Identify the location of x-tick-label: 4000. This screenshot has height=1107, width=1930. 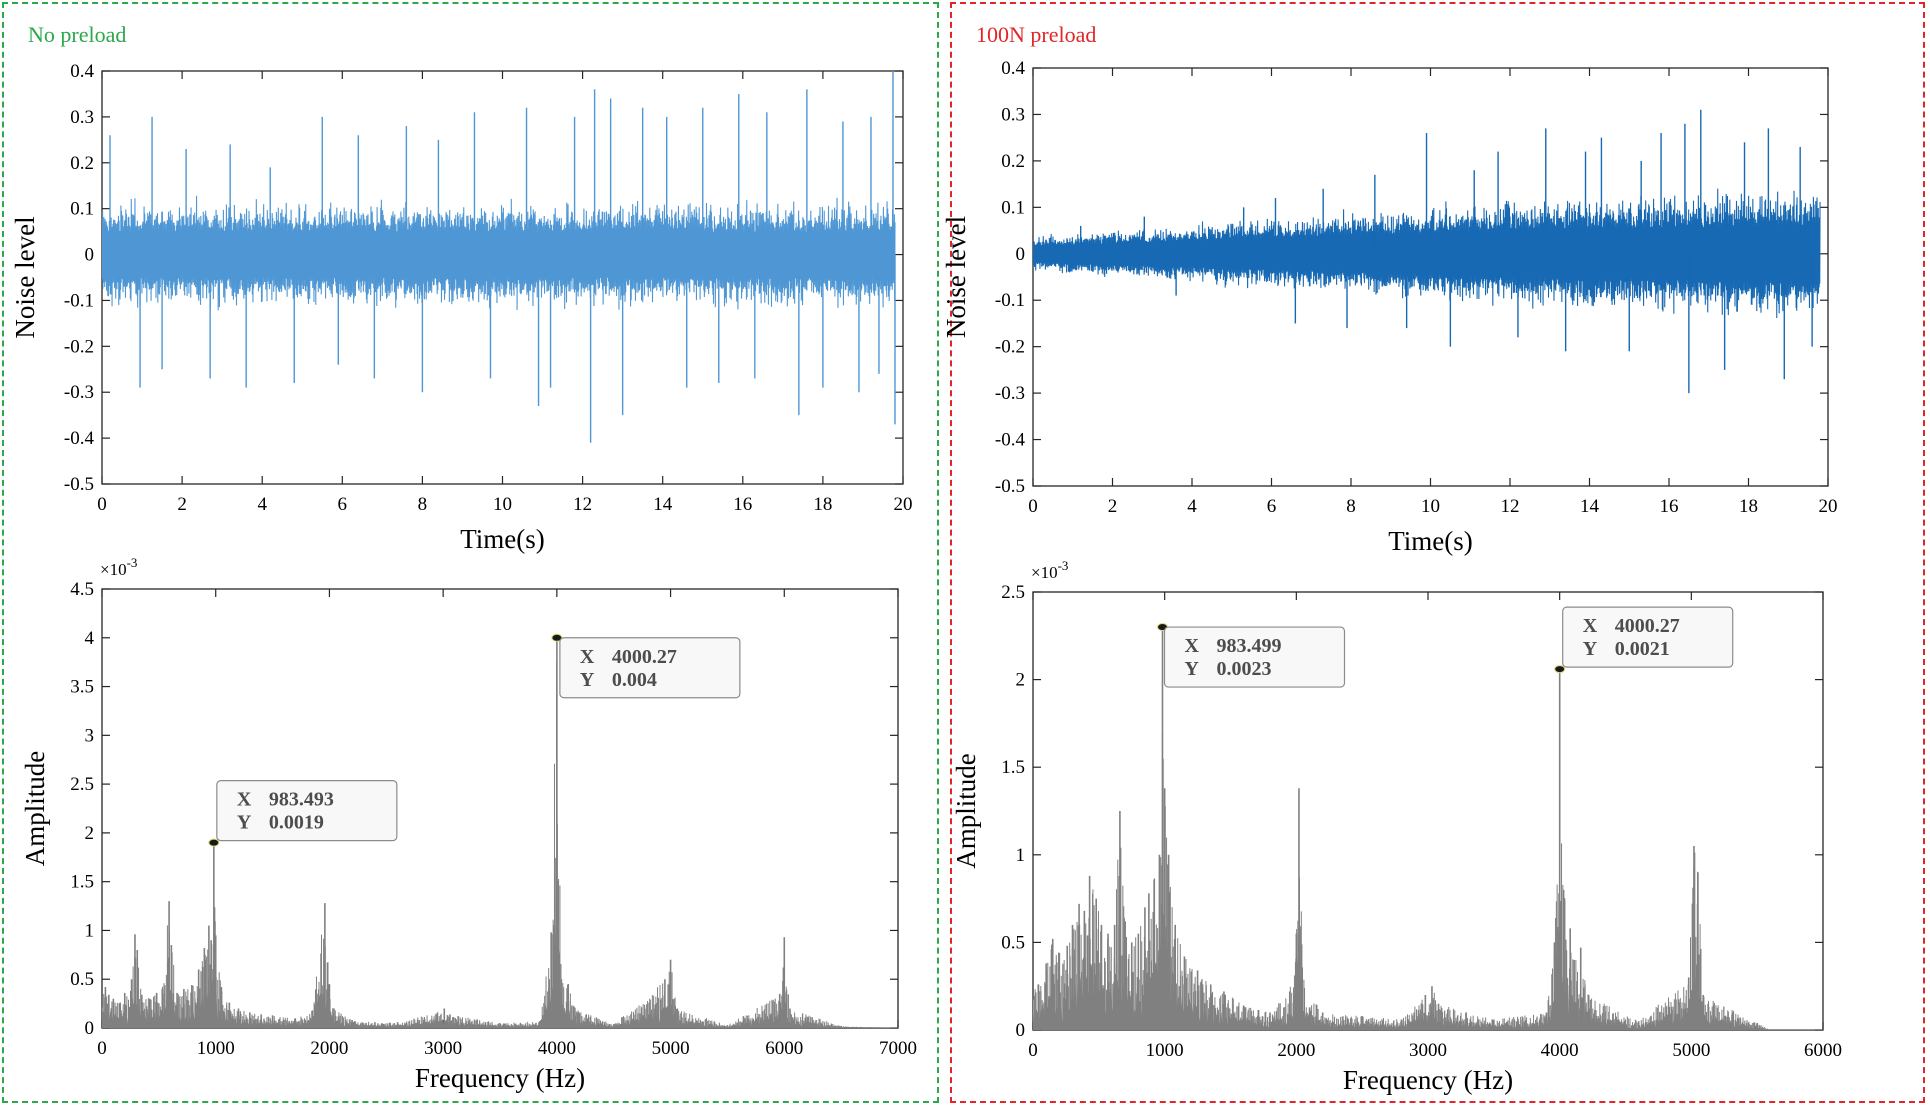
(557, 1048).